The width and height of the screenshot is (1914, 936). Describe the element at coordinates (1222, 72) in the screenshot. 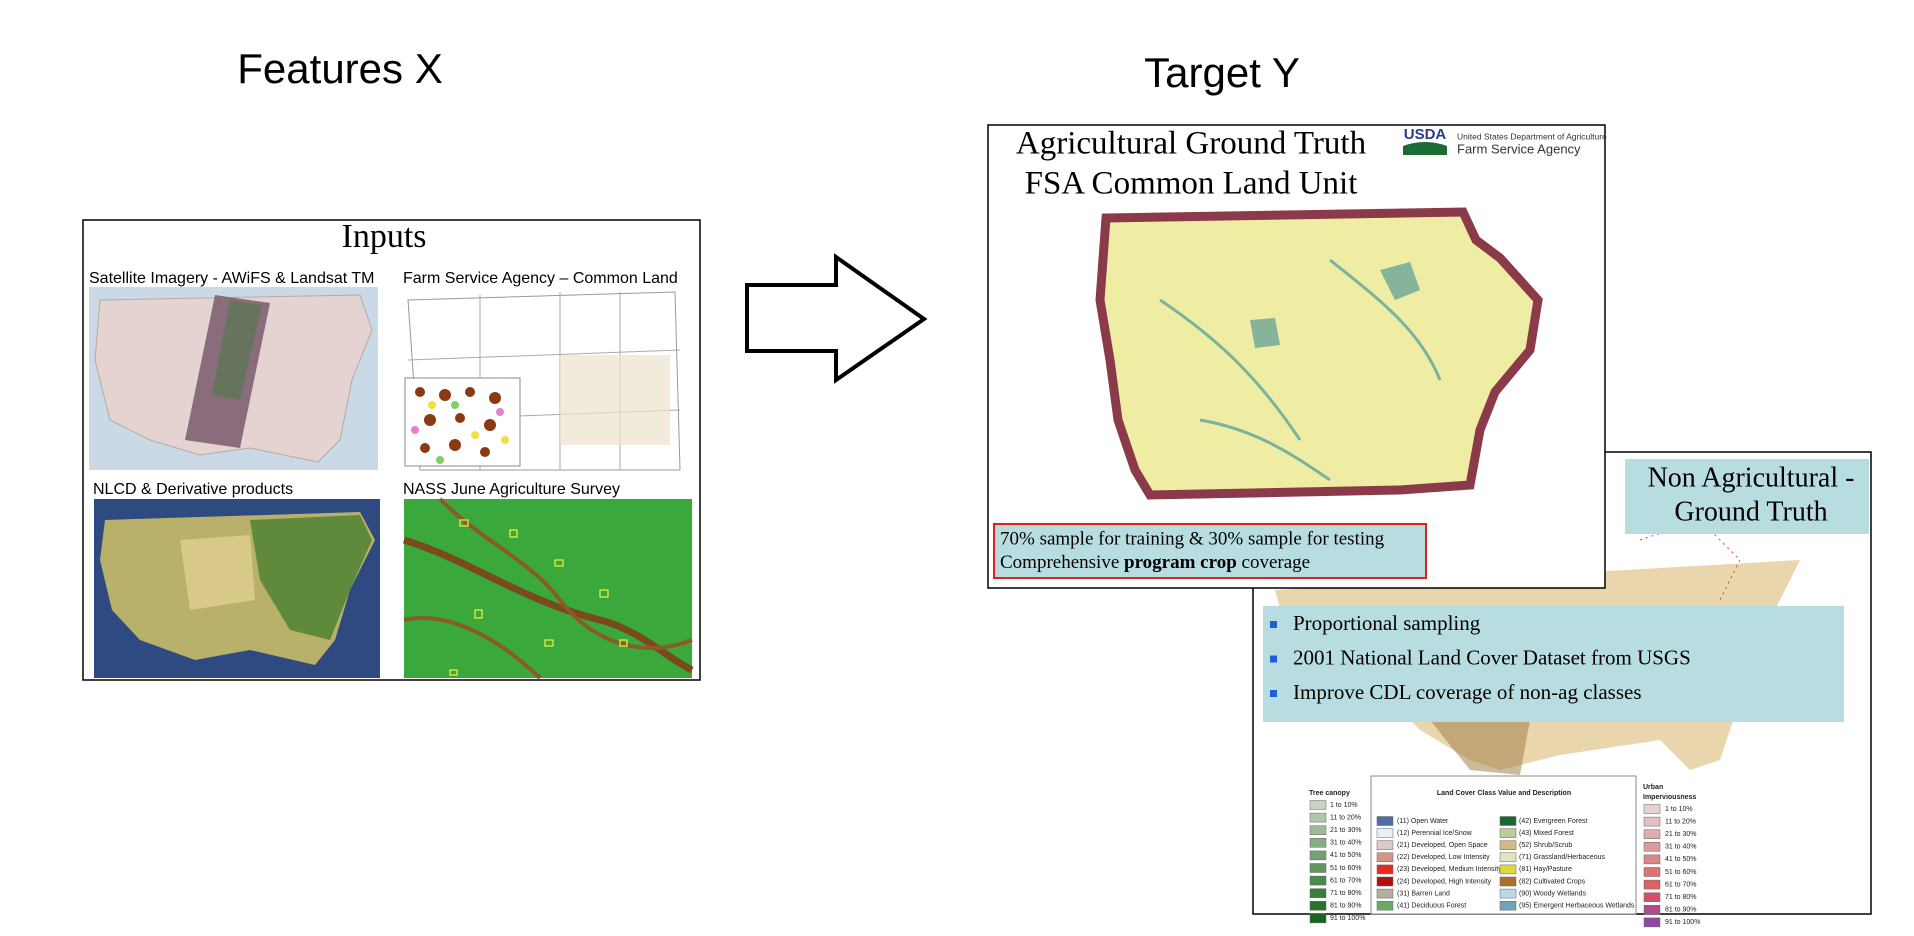

I see `target-title: Target Y` at that location.